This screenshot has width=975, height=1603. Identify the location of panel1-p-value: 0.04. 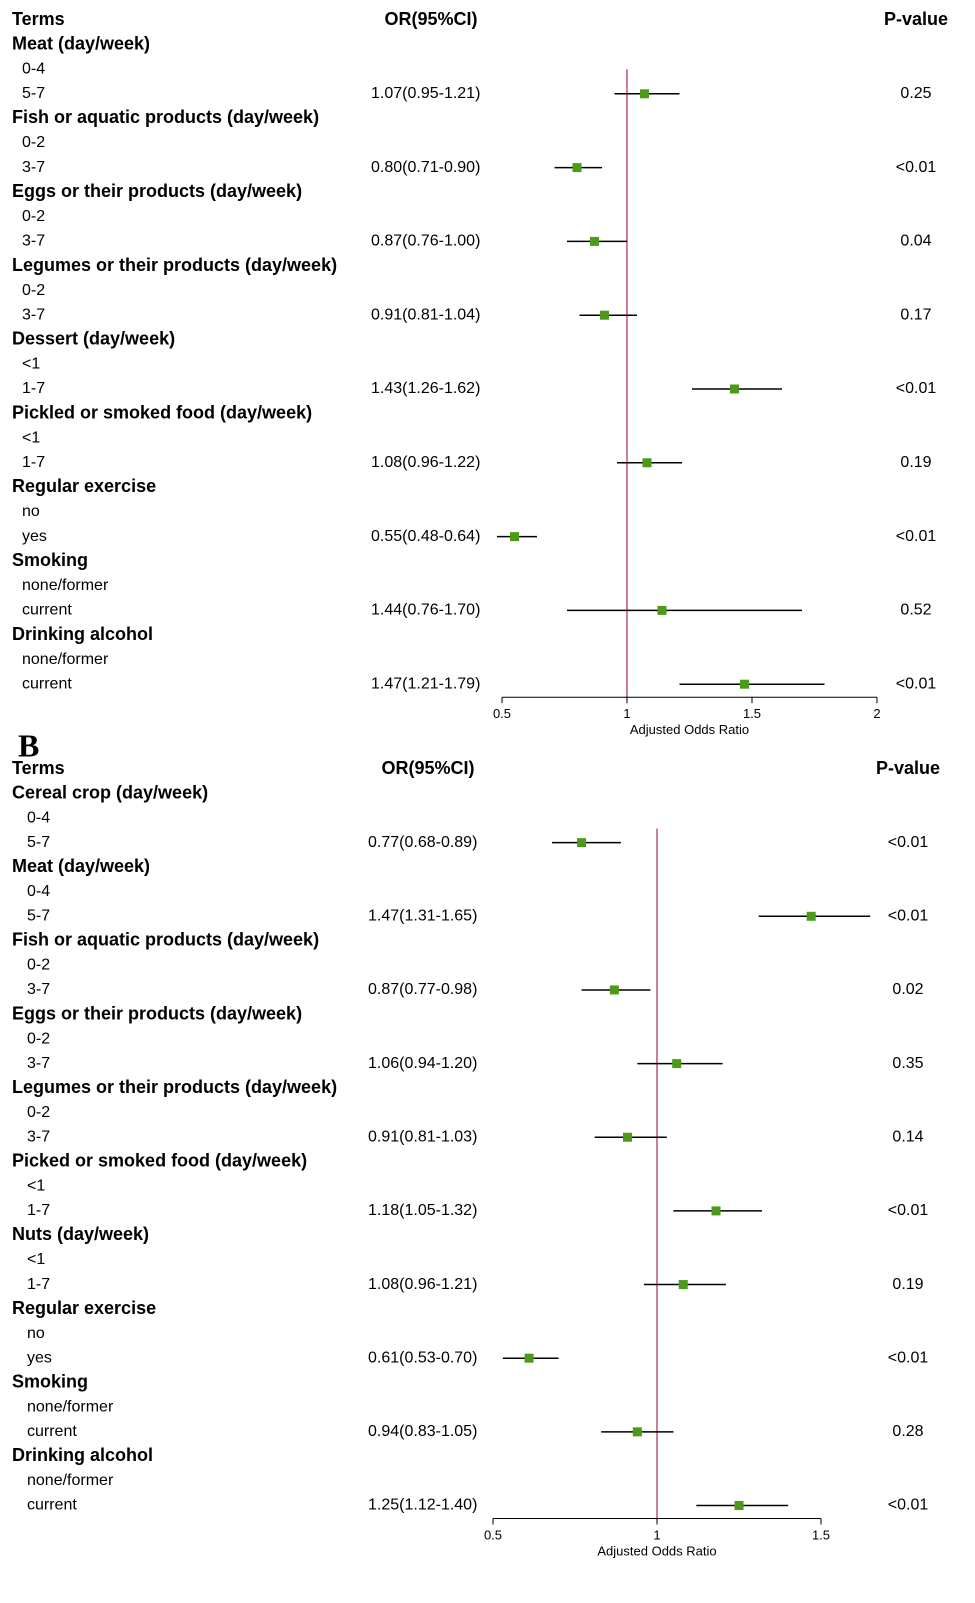
(915, 241).